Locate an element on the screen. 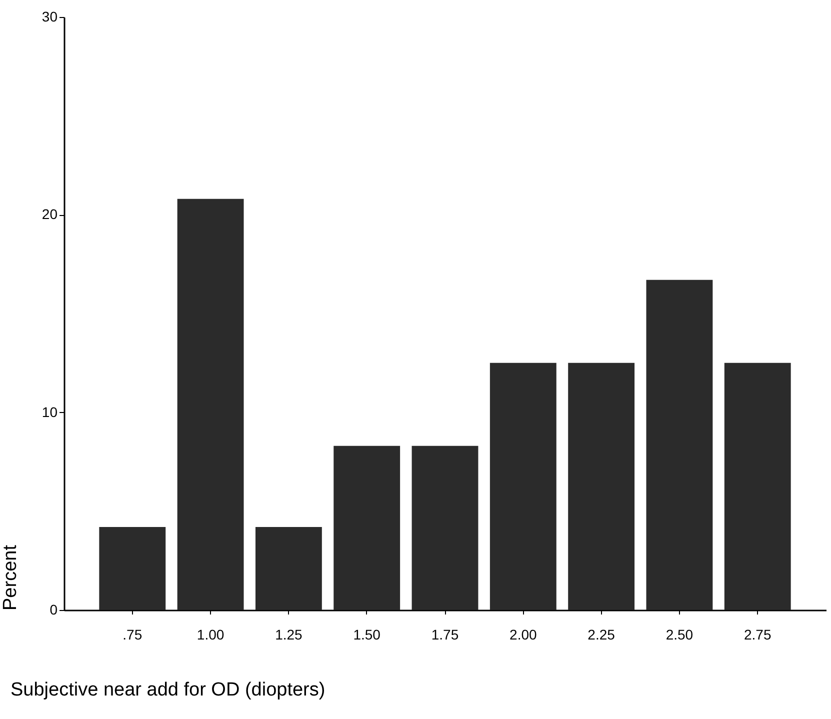  y-axis-title: Percent is located at coordinates (10, 577).